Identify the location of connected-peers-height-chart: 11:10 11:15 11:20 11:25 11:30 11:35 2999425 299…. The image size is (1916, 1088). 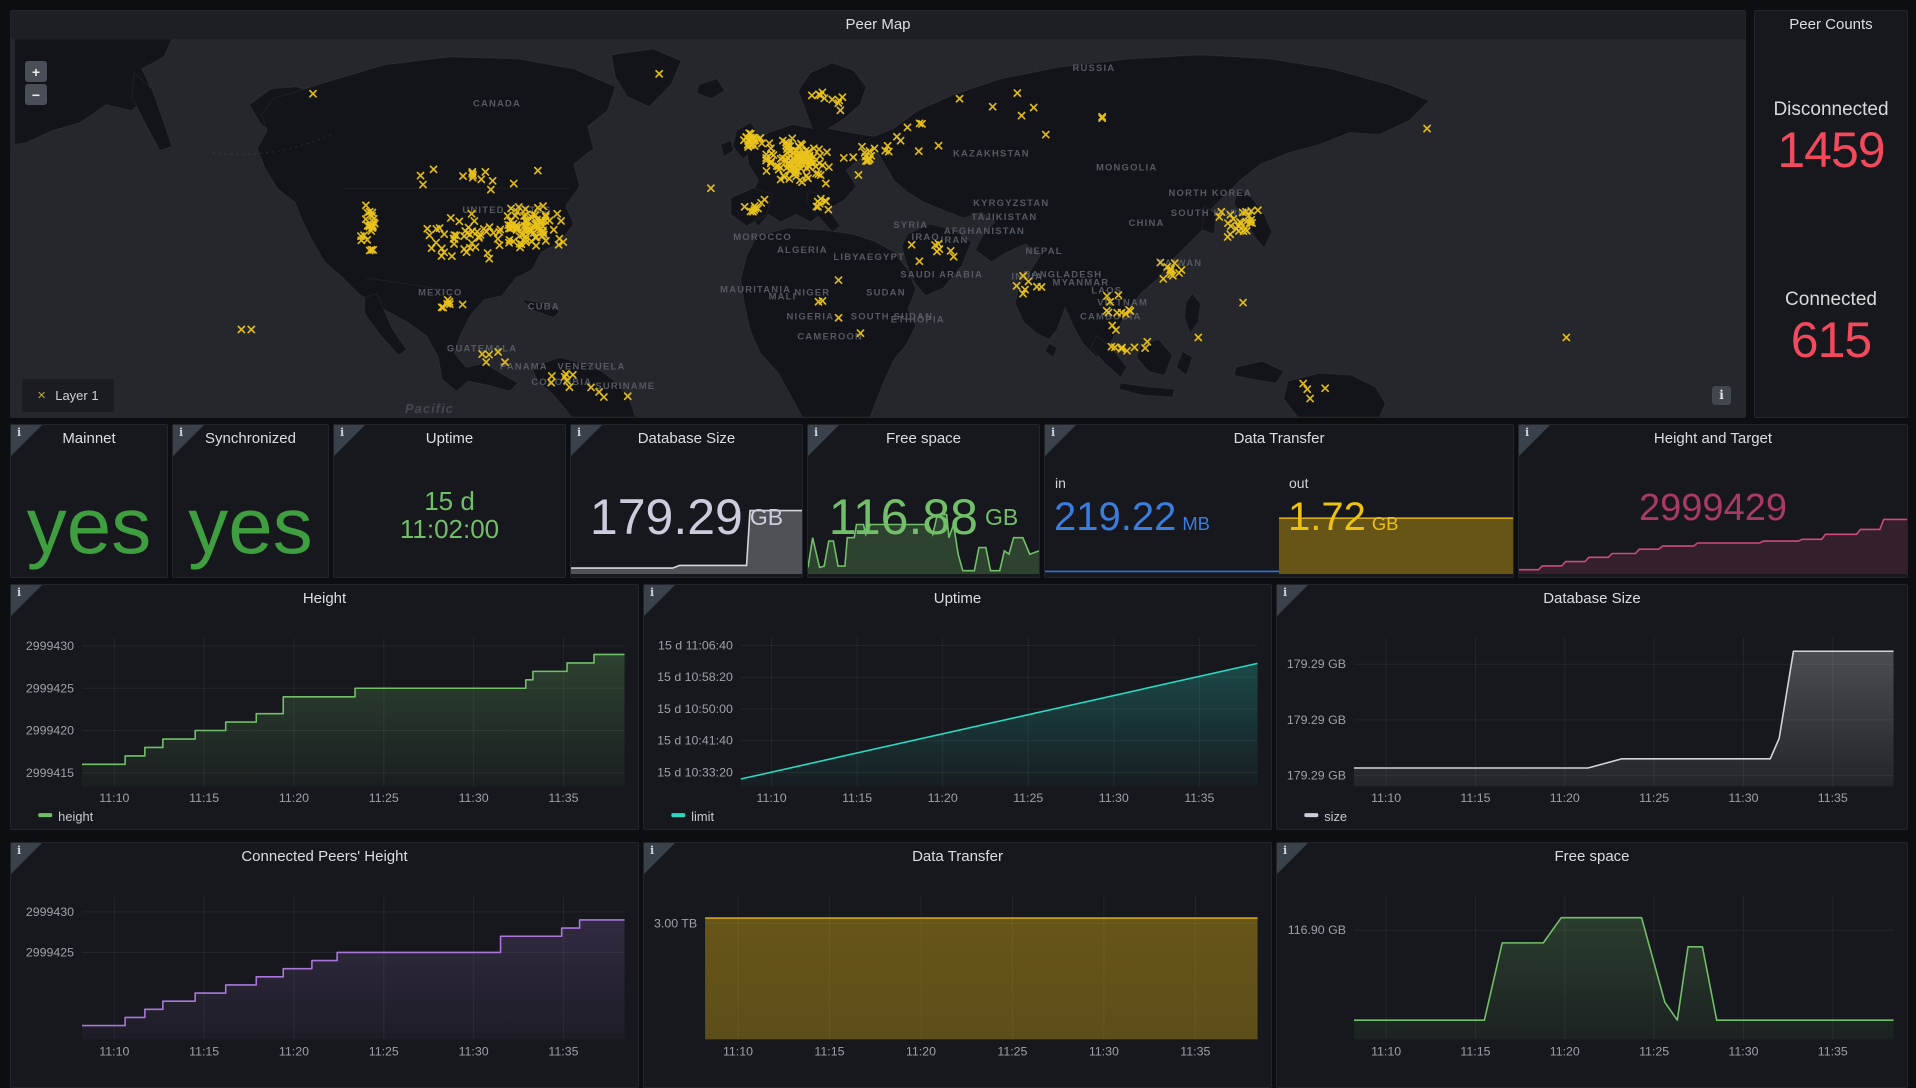
(324, 965).